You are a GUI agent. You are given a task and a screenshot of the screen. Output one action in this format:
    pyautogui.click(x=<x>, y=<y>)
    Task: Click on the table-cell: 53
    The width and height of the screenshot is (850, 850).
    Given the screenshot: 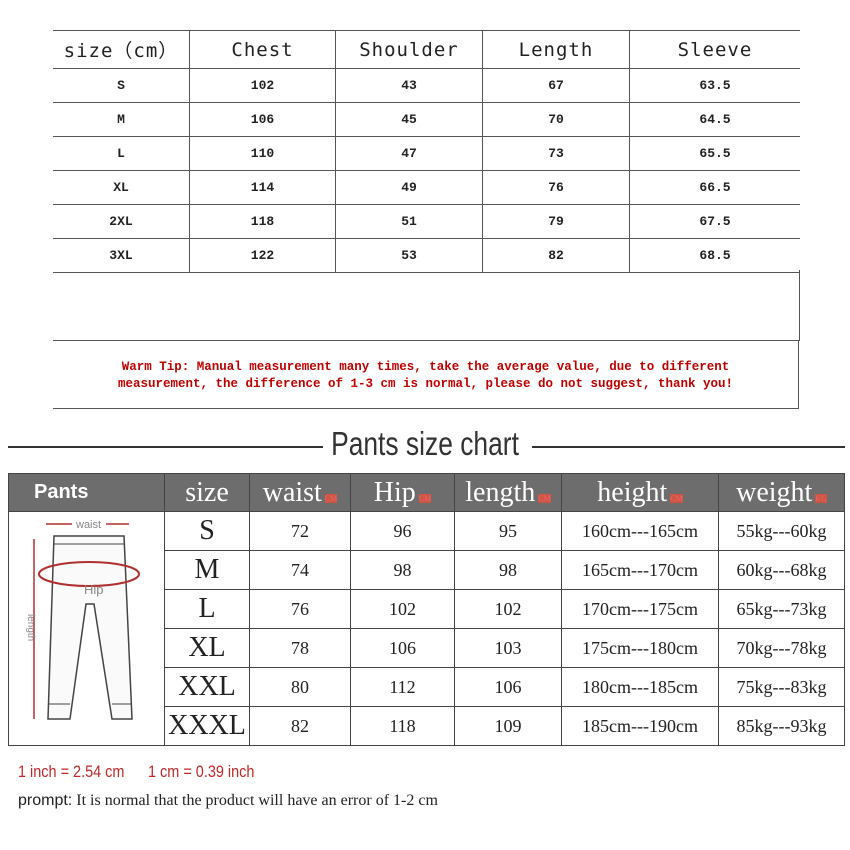 What is the action you would take?
    pyautogui.click(x=409, y=255)
    